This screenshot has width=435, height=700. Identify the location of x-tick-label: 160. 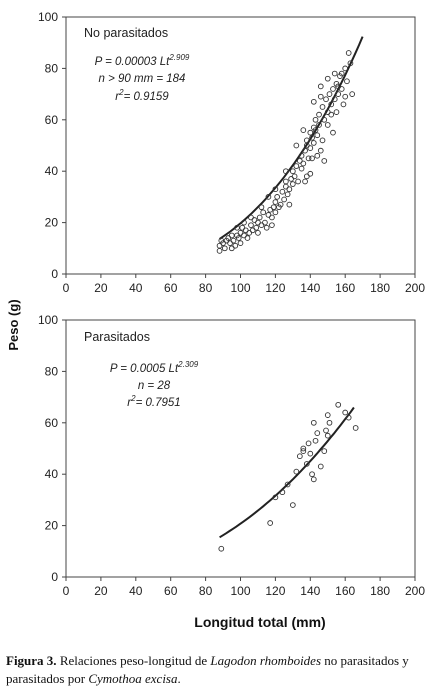
(345, 288).